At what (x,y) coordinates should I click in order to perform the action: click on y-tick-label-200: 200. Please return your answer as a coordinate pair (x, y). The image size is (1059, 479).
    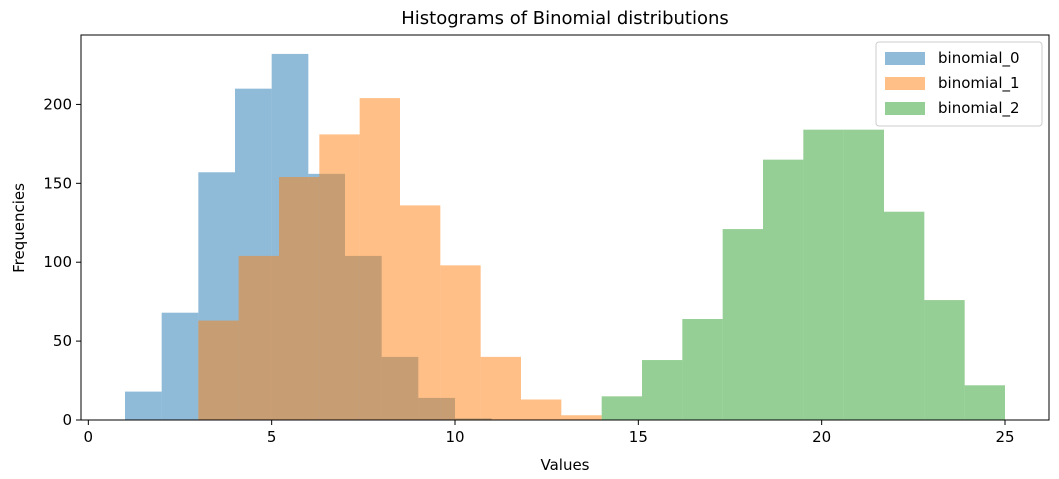
    Looking at the image, I should click on (57, 104).